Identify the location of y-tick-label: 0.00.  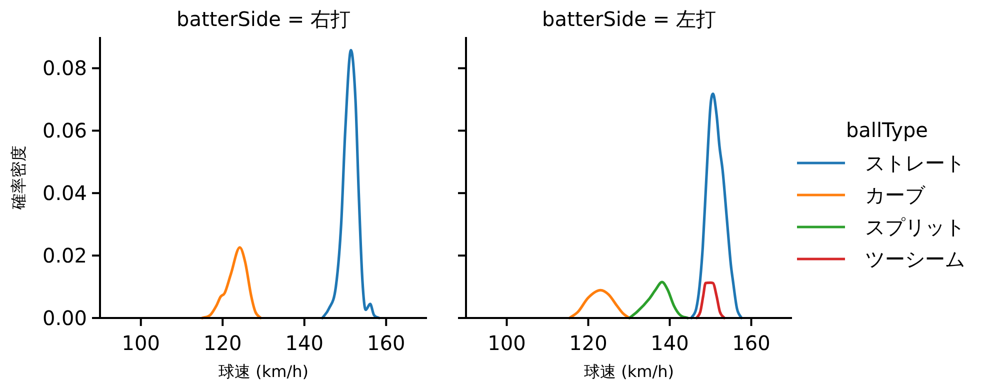
(64, 318).